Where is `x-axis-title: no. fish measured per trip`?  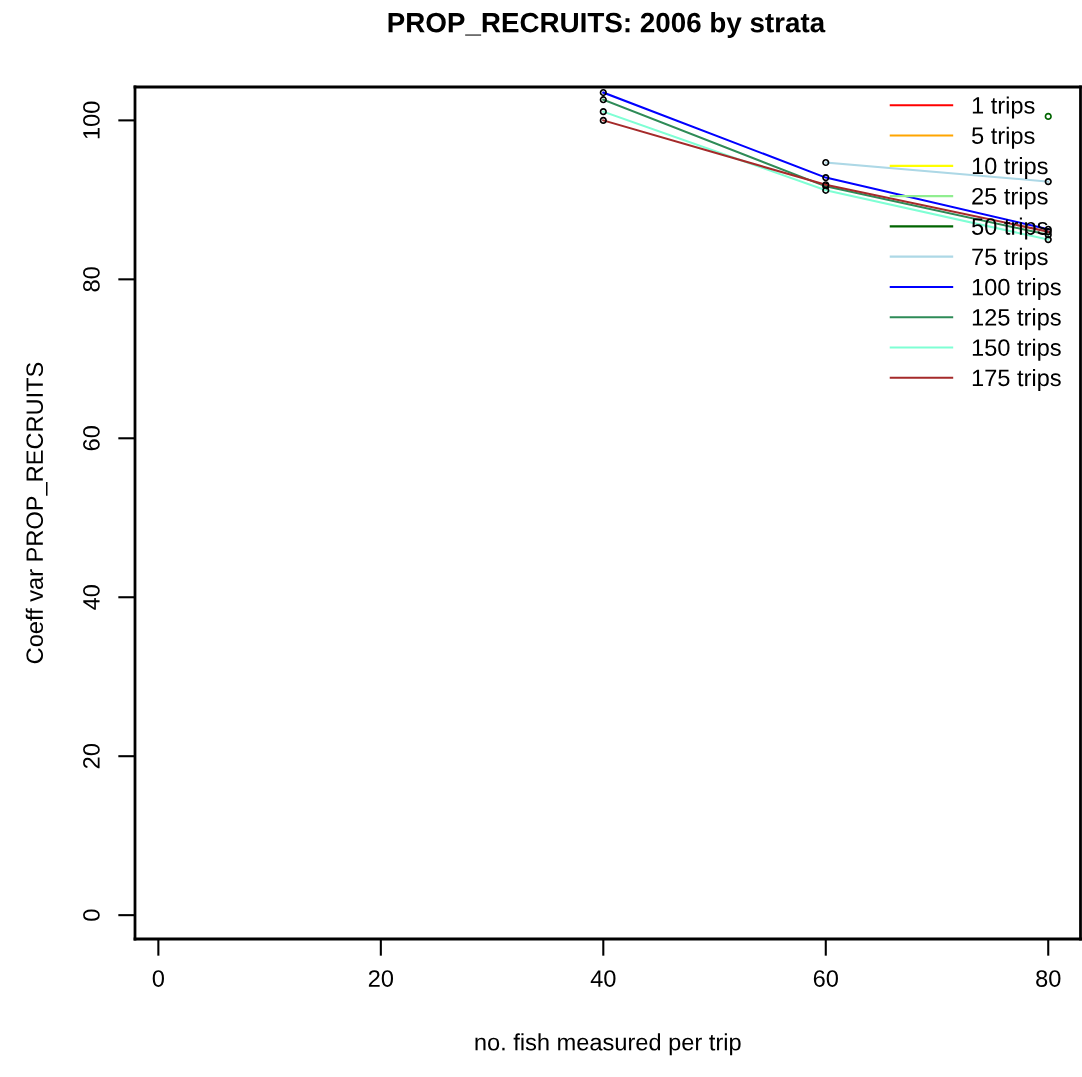 x-axis-title: no. fish measured per trip is located at coordinates (608, 1044).